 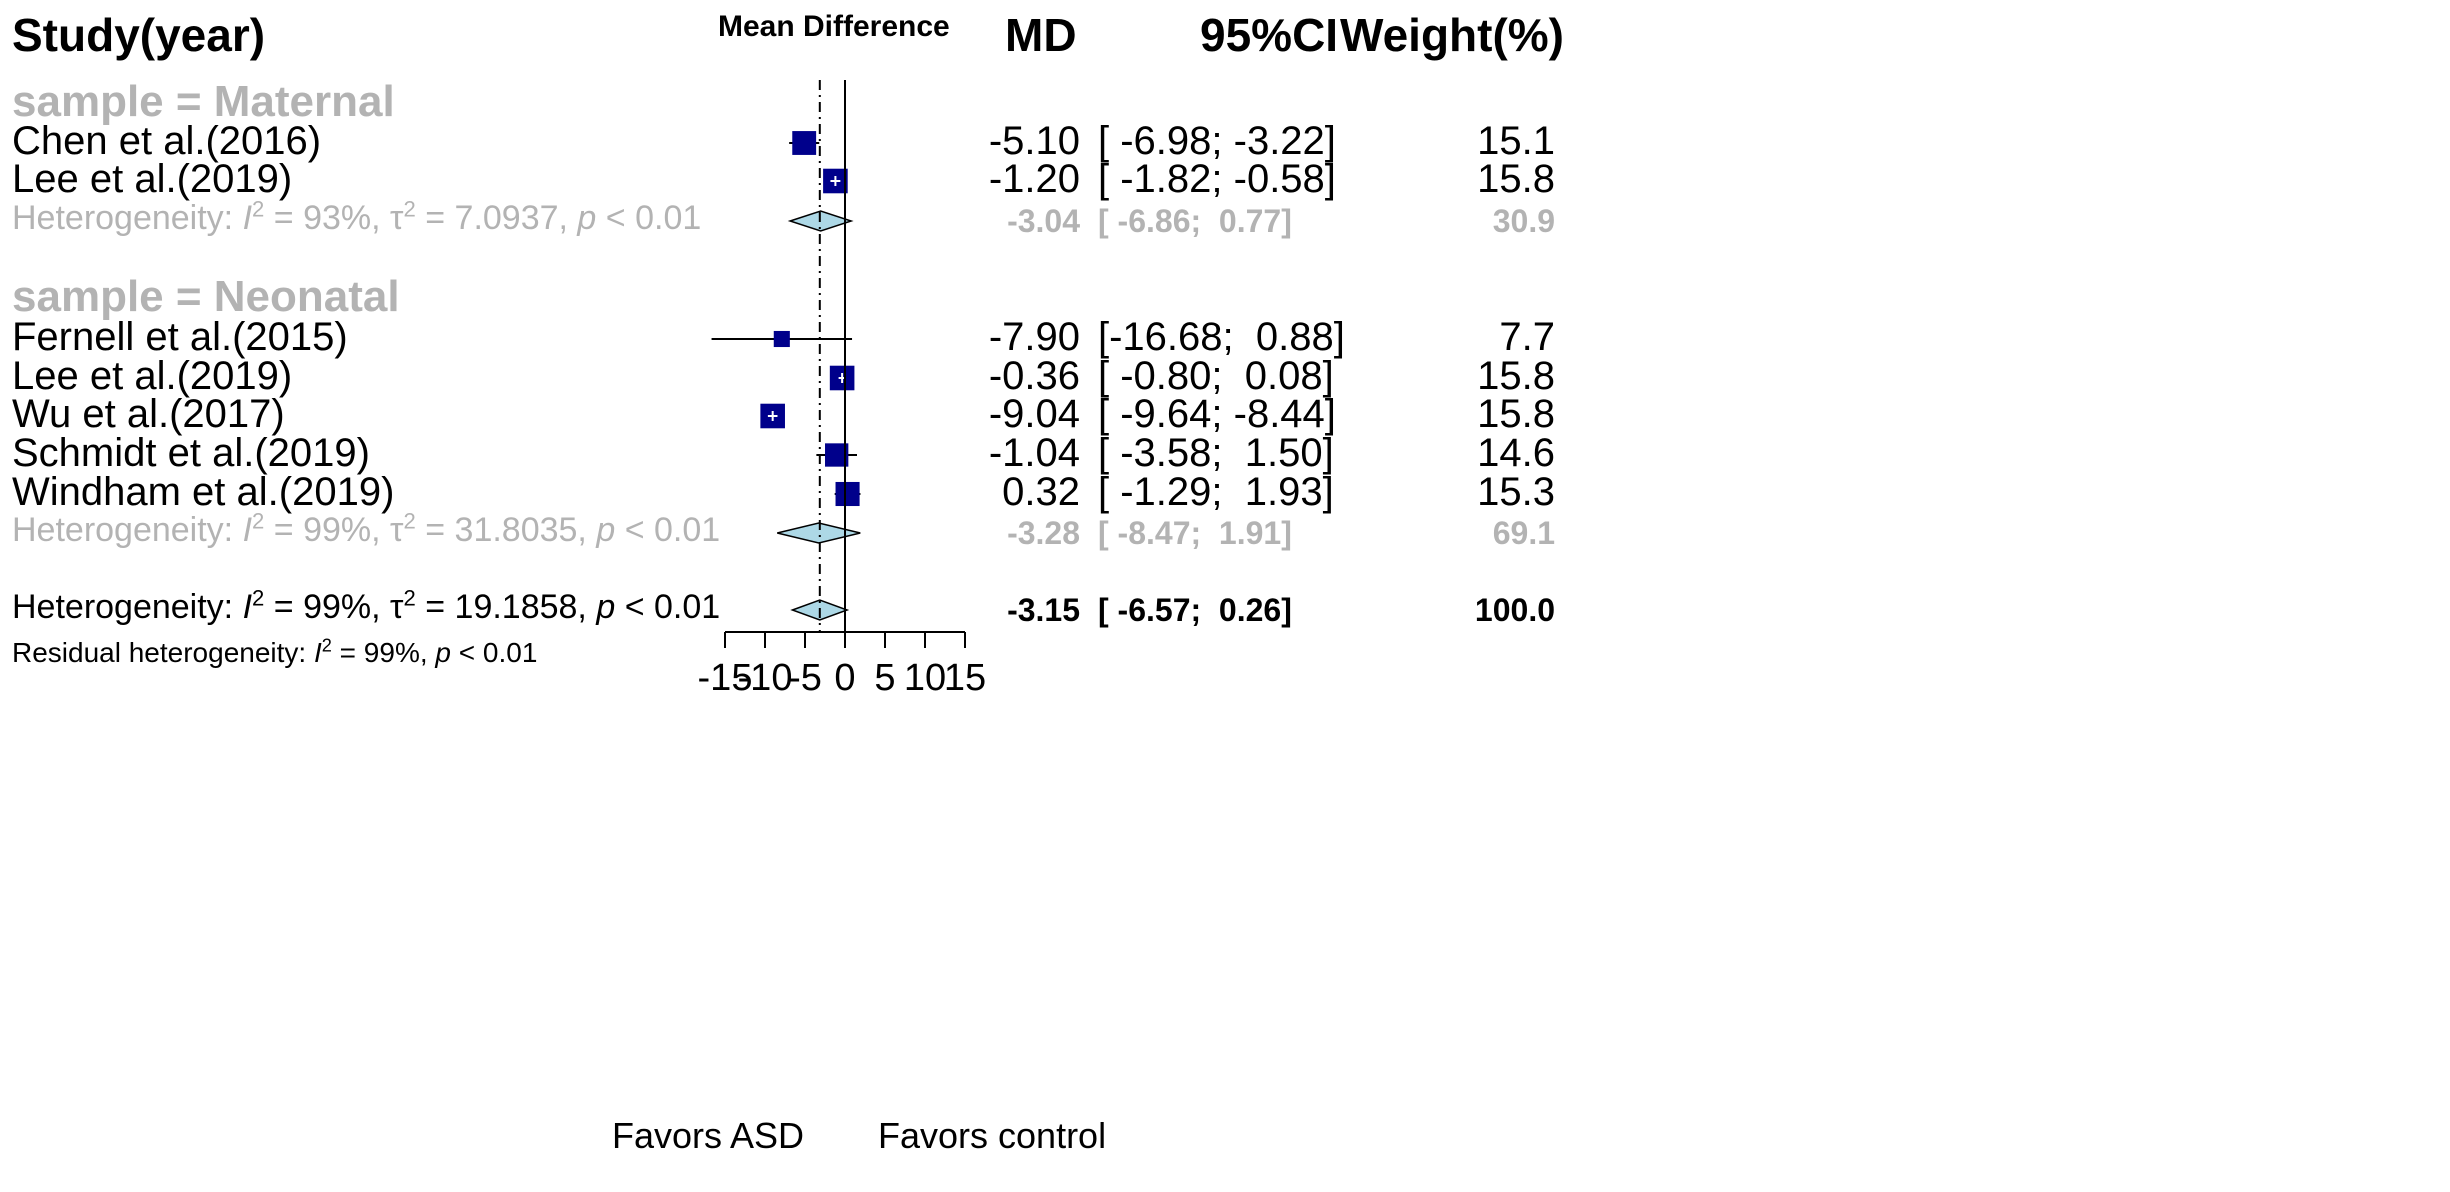 What do you see at coordinates (844, 678) in the screenshot?
I see `x-tick-label: 0` at bounding box center [844, 678].